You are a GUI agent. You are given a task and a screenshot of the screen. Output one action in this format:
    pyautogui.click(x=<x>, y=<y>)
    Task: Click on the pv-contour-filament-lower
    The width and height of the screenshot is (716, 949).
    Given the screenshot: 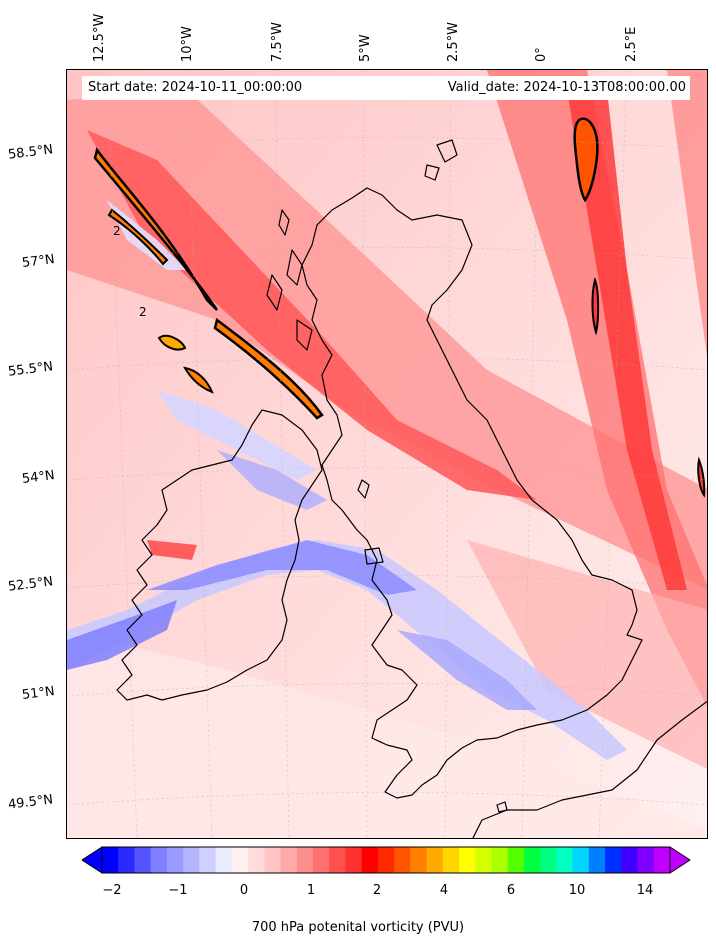 What is the action you would take?
    pyautogui.click(x=268, y=368)
    